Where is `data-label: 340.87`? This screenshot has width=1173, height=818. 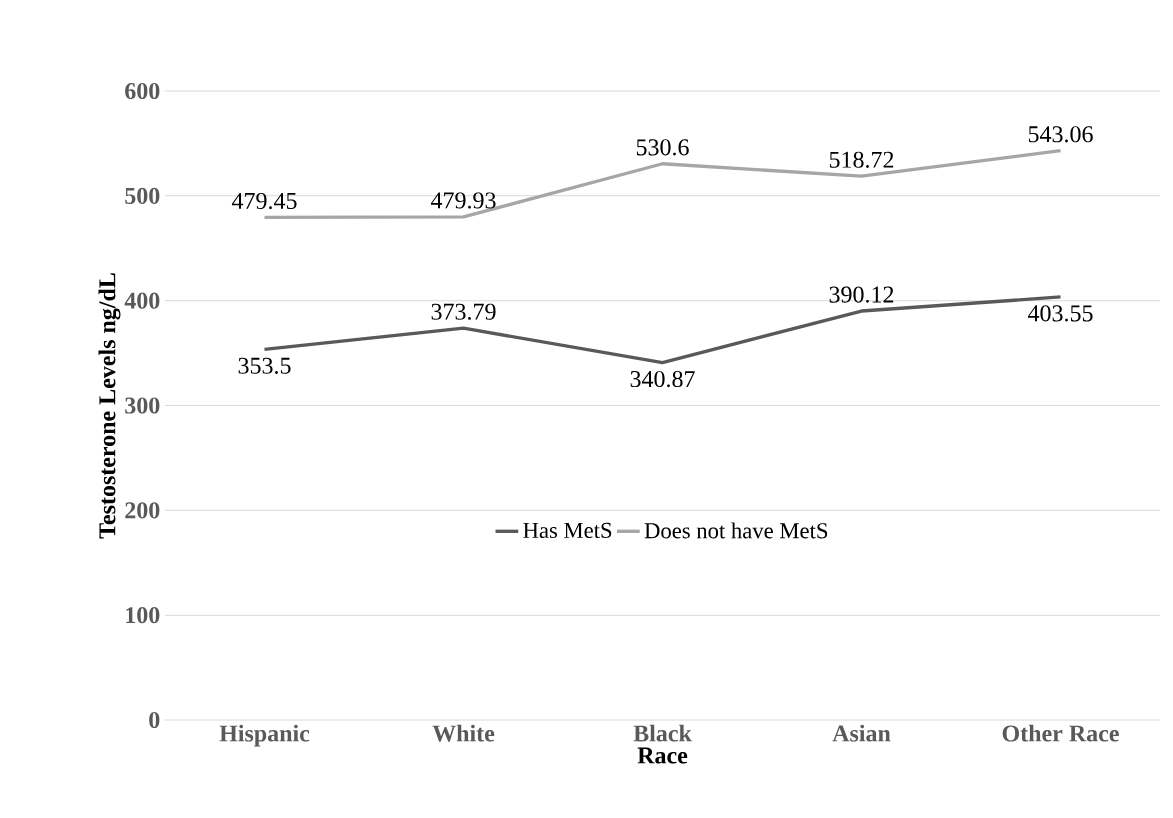 data-label: 340.87 is located at coordinates (662, 379).